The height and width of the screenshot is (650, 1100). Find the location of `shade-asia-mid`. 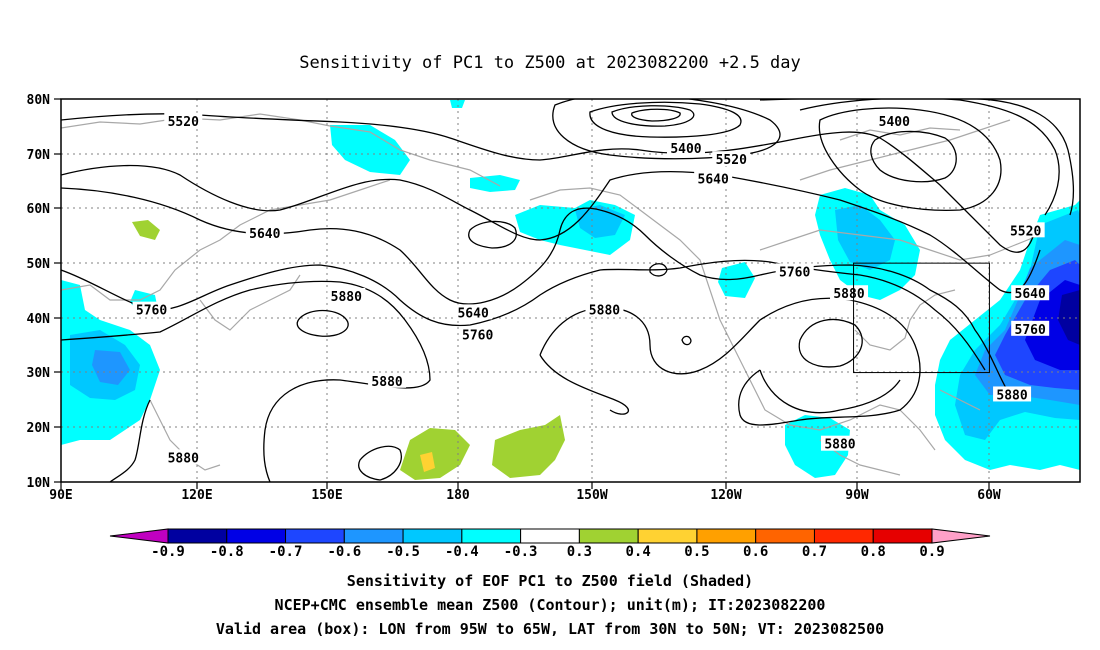

shade-asia-mid is located at coordinates (111, 367).